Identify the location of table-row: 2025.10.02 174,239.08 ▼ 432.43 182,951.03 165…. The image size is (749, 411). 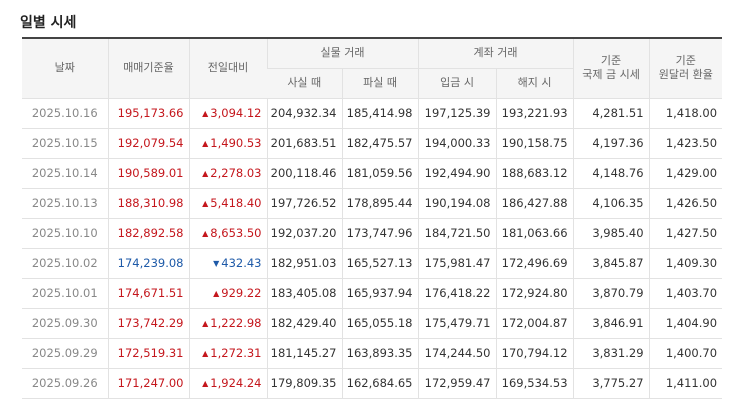
(372, 263).